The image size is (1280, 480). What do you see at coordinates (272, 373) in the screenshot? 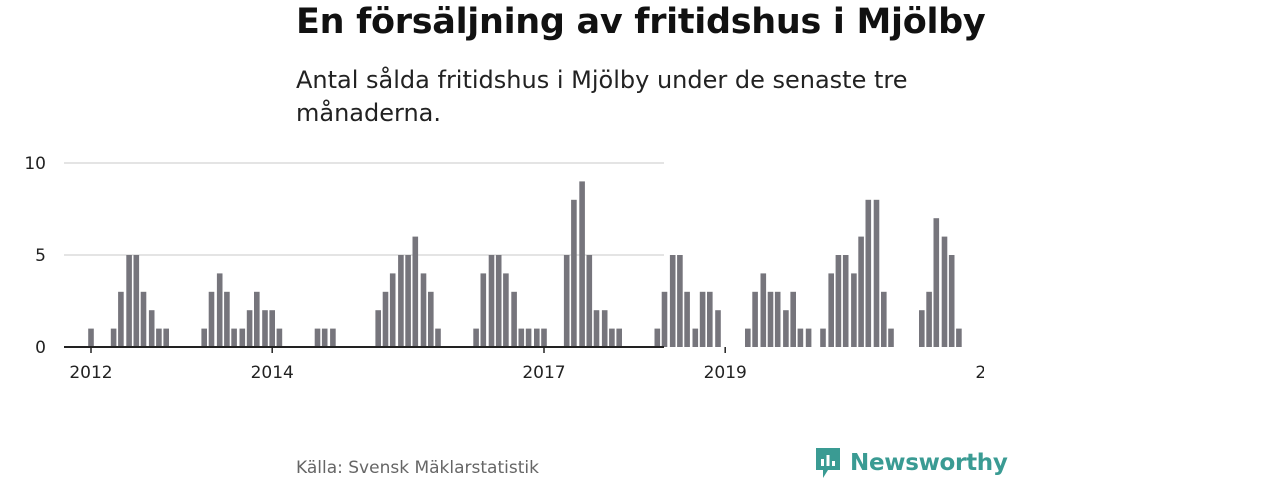
I see `x-tick-label: 2014` at bounding box center [272, 373].